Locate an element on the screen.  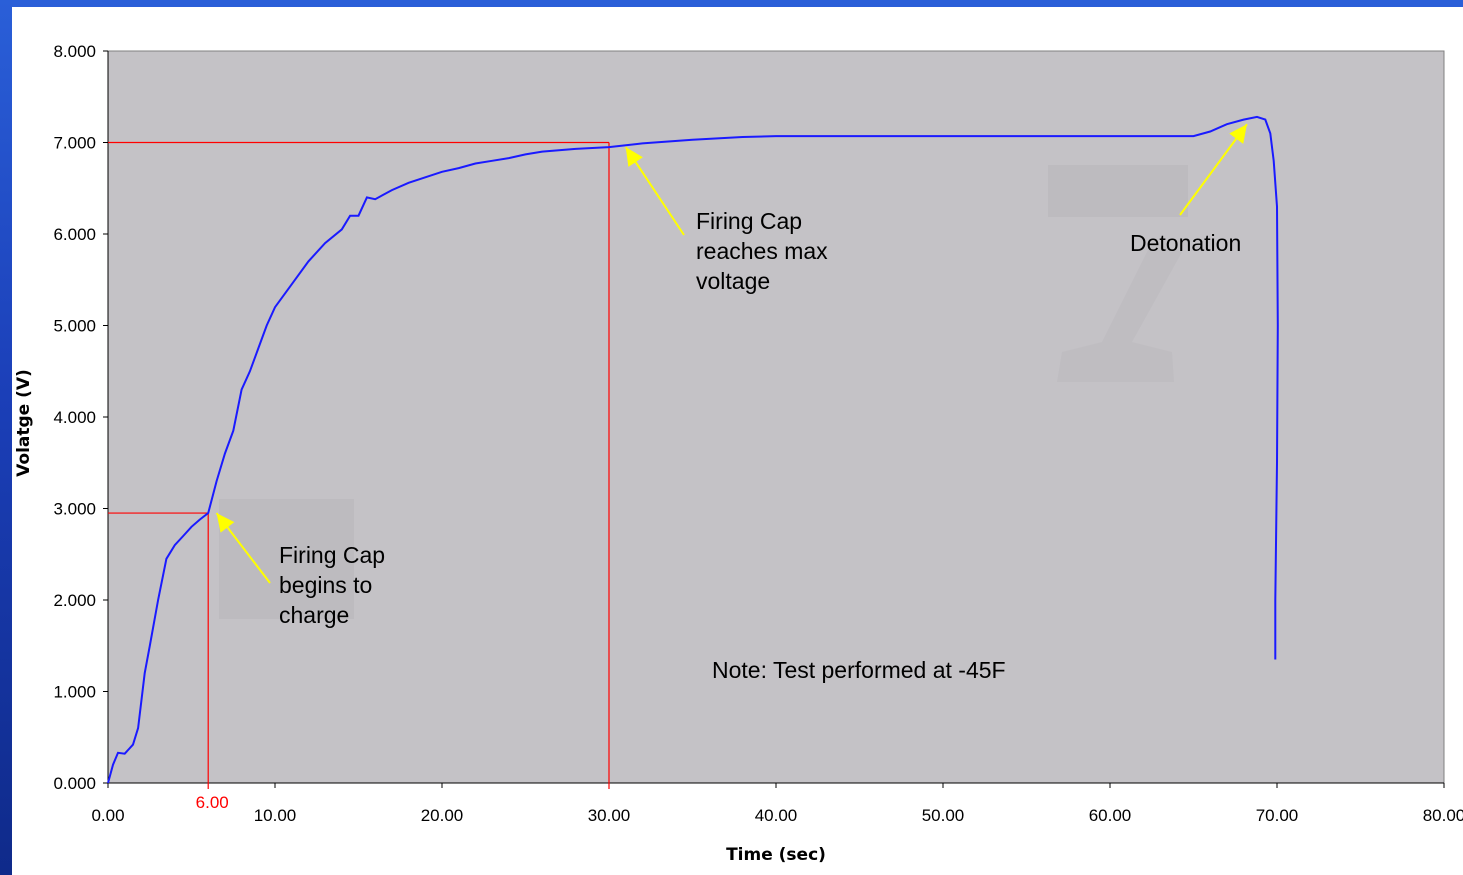
annotation-arrow is located at coordinates (1213, 169).